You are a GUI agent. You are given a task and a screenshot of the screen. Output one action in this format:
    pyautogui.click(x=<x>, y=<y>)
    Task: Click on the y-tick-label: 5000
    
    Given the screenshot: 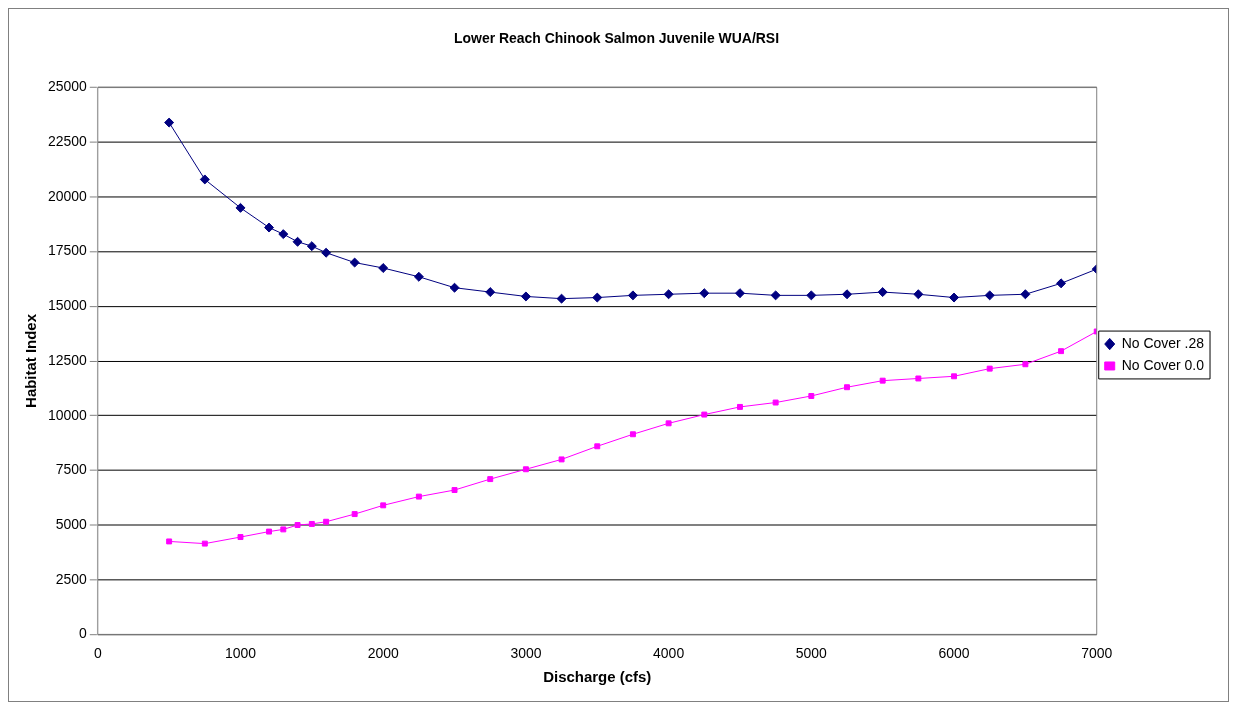 What is the action you would take?
    pyautogui.click(x=71, y=523)
    